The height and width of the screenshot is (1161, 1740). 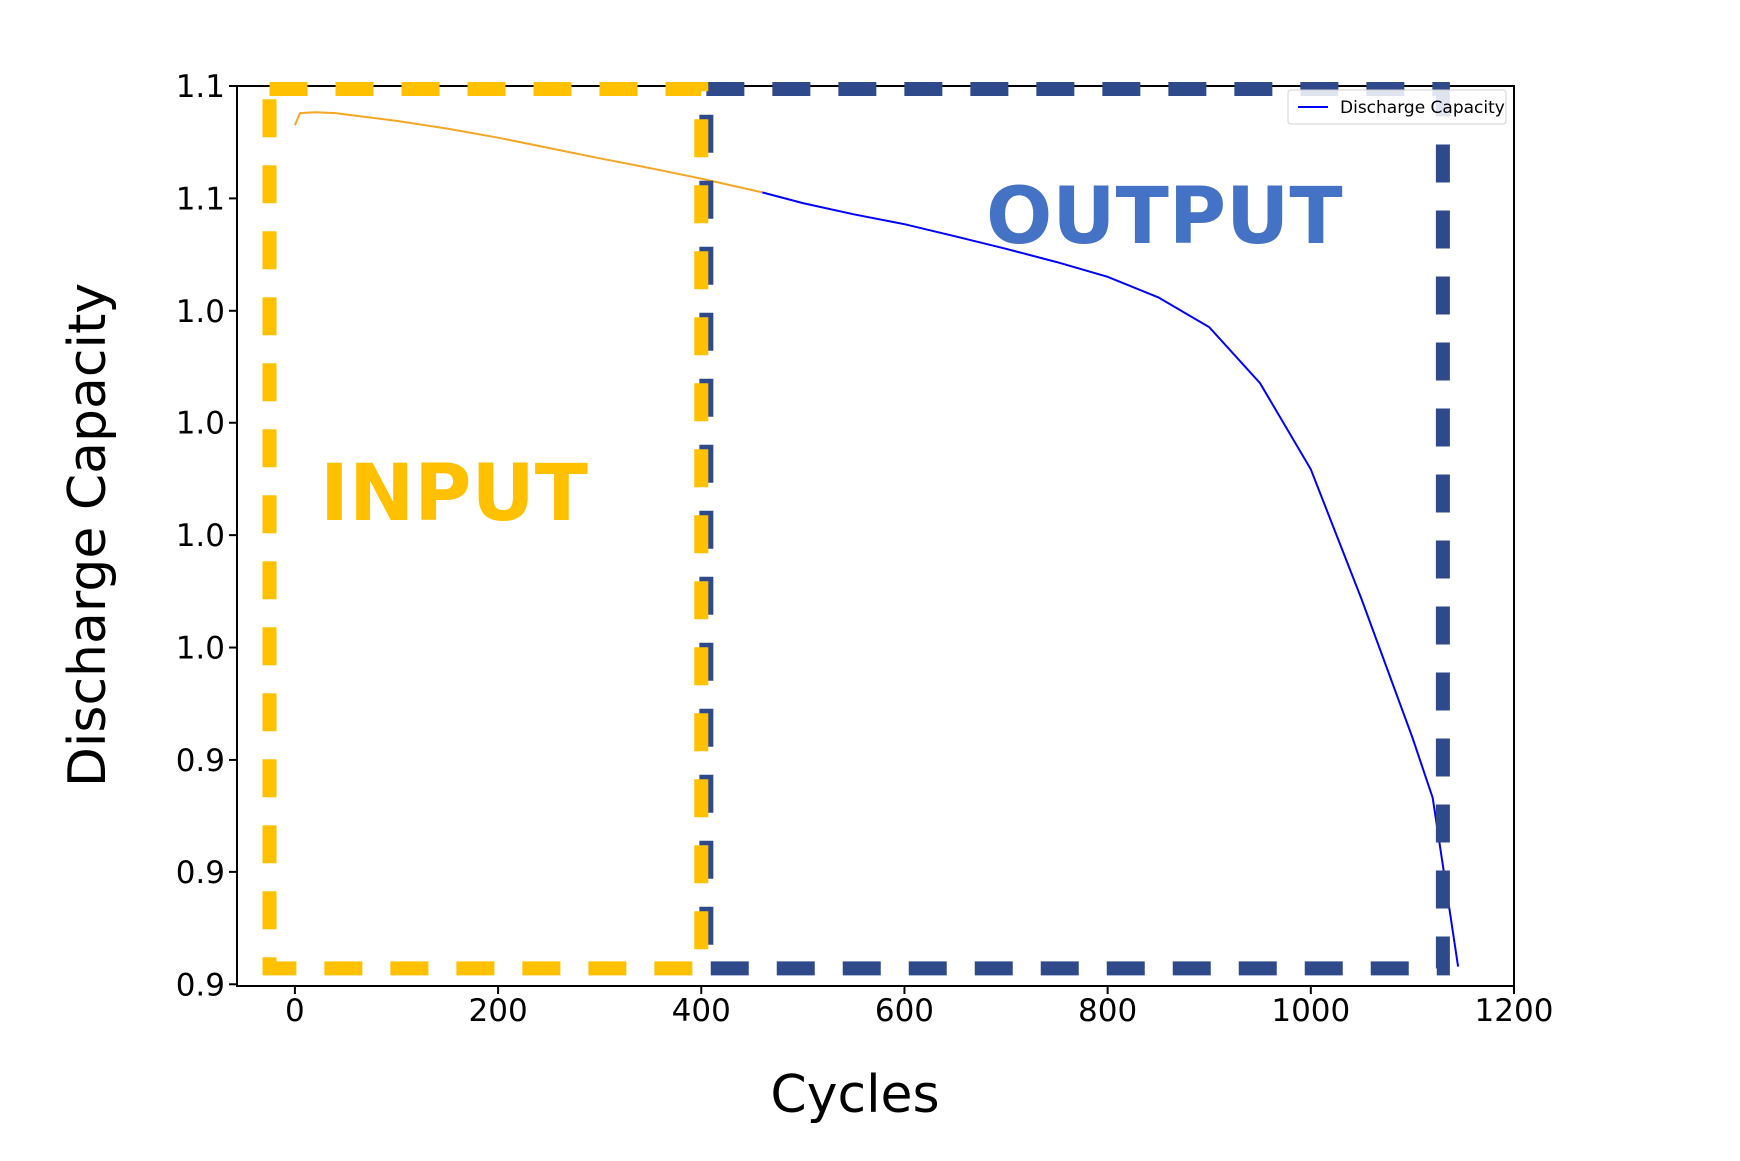 I want to click on x-tick-label: 1200, so click(x=1514, y=1011).